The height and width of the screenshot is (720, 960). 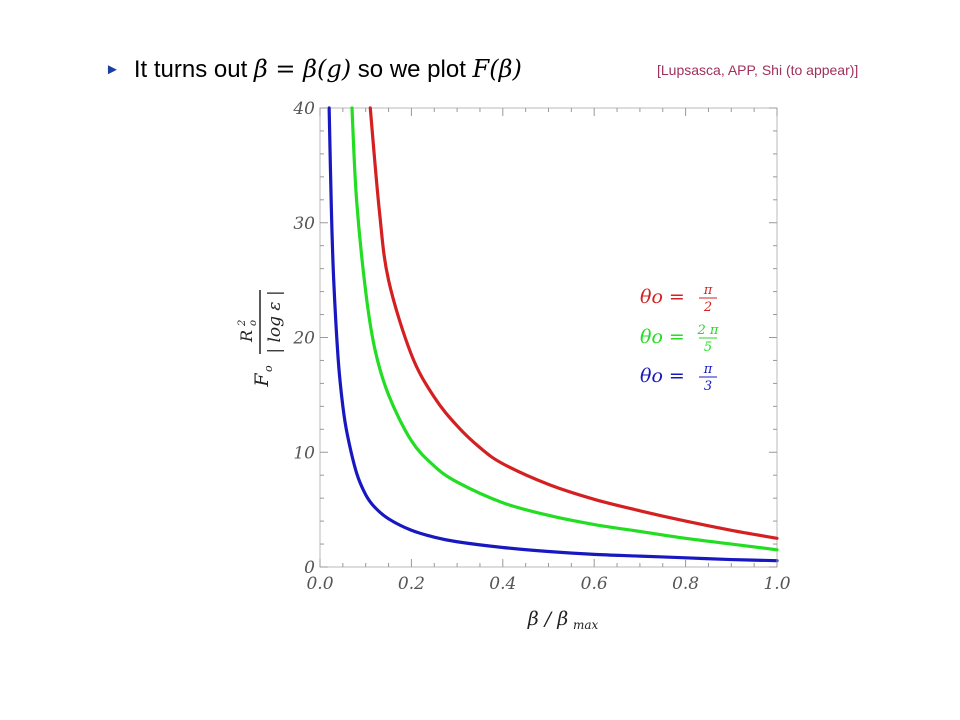 What do you see at coordinates (193, 69) in the screenshot?
I see `bullet-text-part-1: It turns out` at bounding box center [193, 69].